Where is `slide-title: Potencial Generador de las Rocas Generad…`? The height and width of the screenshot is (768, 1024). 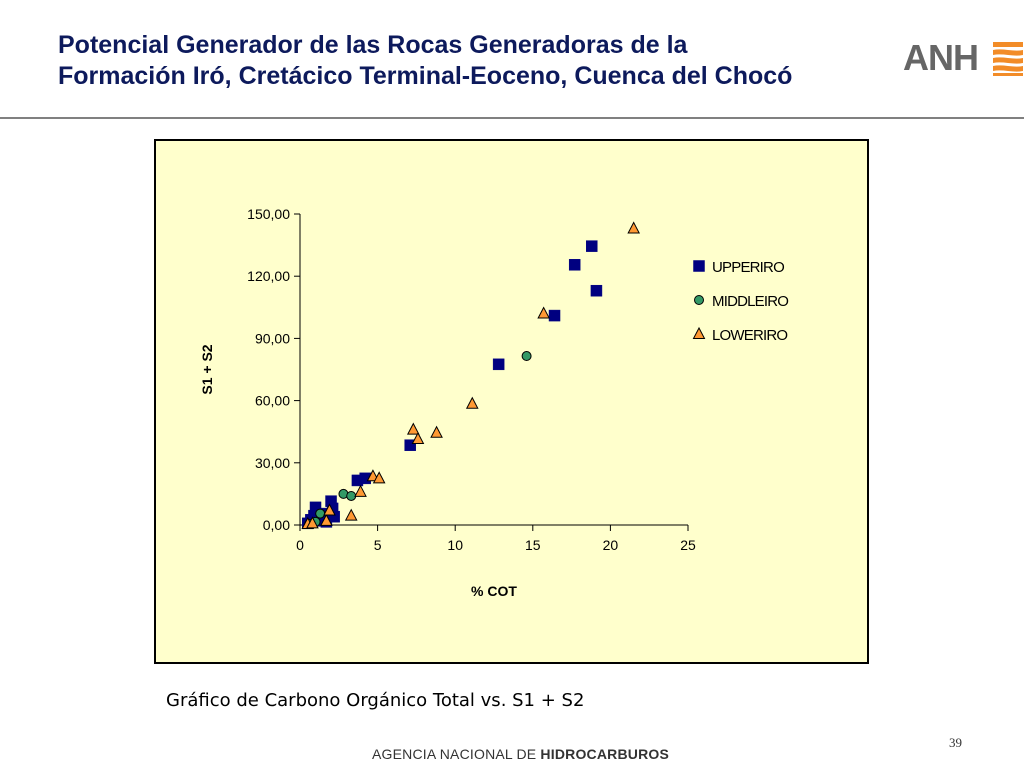
slide-title: Potencial Generador de las Rocas Generad… is located at coordinates (488, 61).